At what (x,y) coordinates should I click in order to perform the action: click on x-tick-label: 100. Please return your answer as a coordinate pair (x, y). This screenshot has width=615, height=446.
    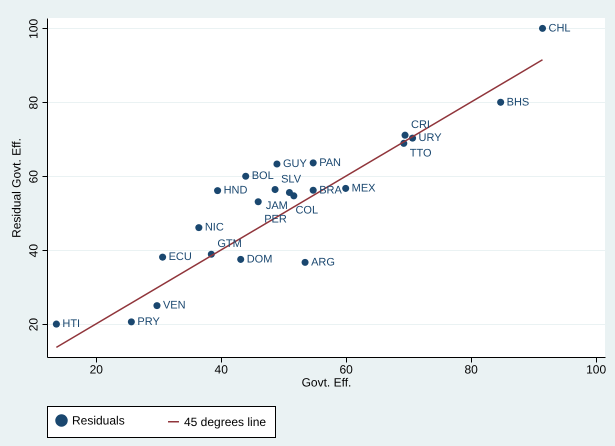
    Looking at the image, I should click on (596, 369).